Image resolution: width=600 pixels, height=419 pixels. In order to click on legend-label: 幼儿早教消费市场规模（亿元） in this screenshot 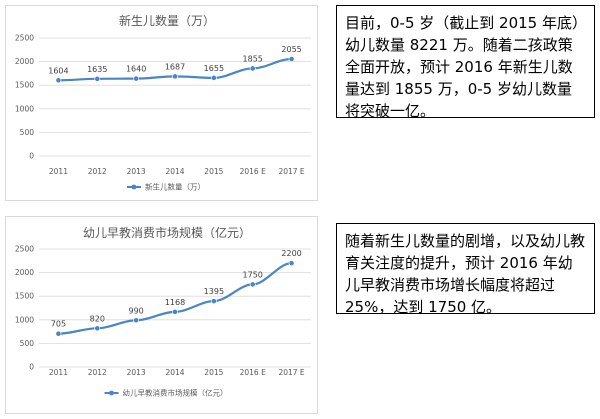, I will do `click(175, 393)`.